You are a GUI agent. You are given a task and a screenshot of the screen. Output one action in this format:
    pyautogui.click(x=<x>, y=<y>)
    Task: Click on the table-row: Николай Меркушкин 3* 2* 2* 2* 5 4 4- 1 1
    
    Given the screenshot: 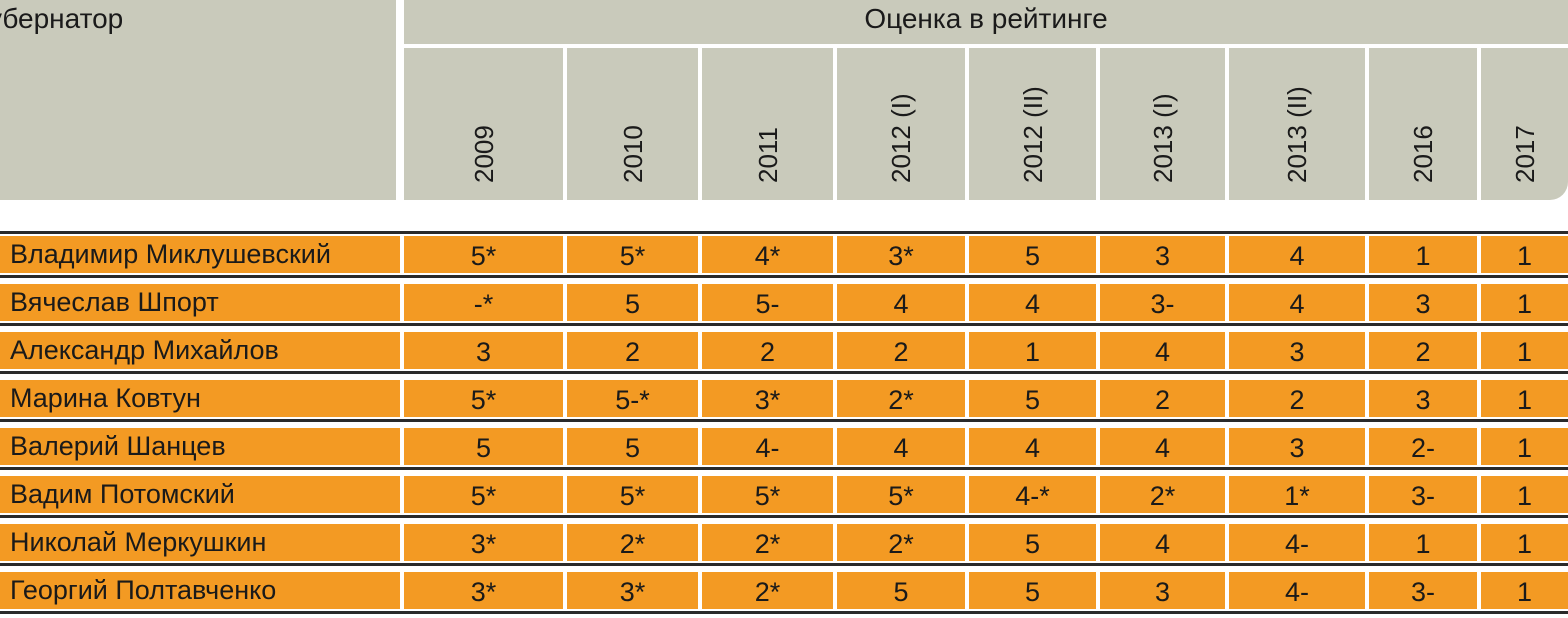 What is the action you would take?
    pyautogui.click(x=784, y=542)
    